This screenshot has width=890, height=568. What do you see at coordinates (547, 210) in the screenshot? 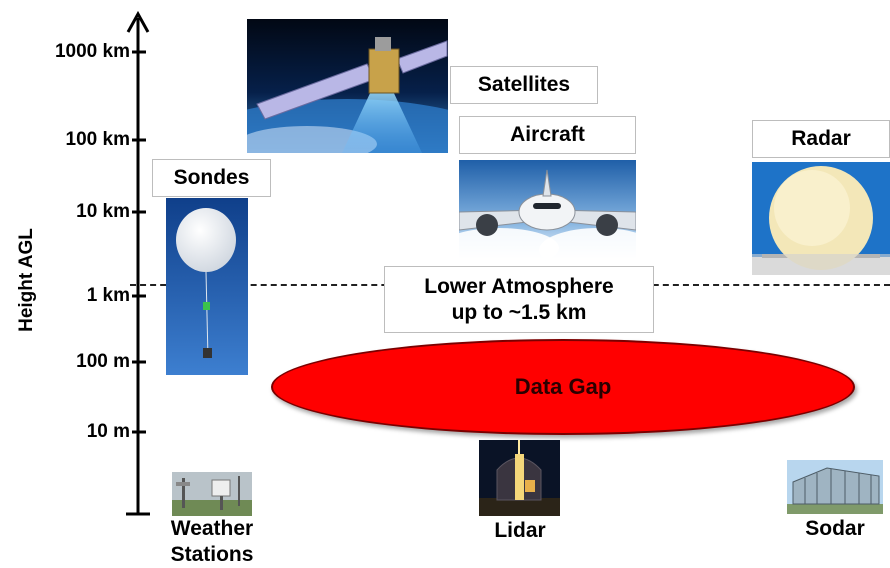
I see `airplane-photo` at bounding box center [547, 210].